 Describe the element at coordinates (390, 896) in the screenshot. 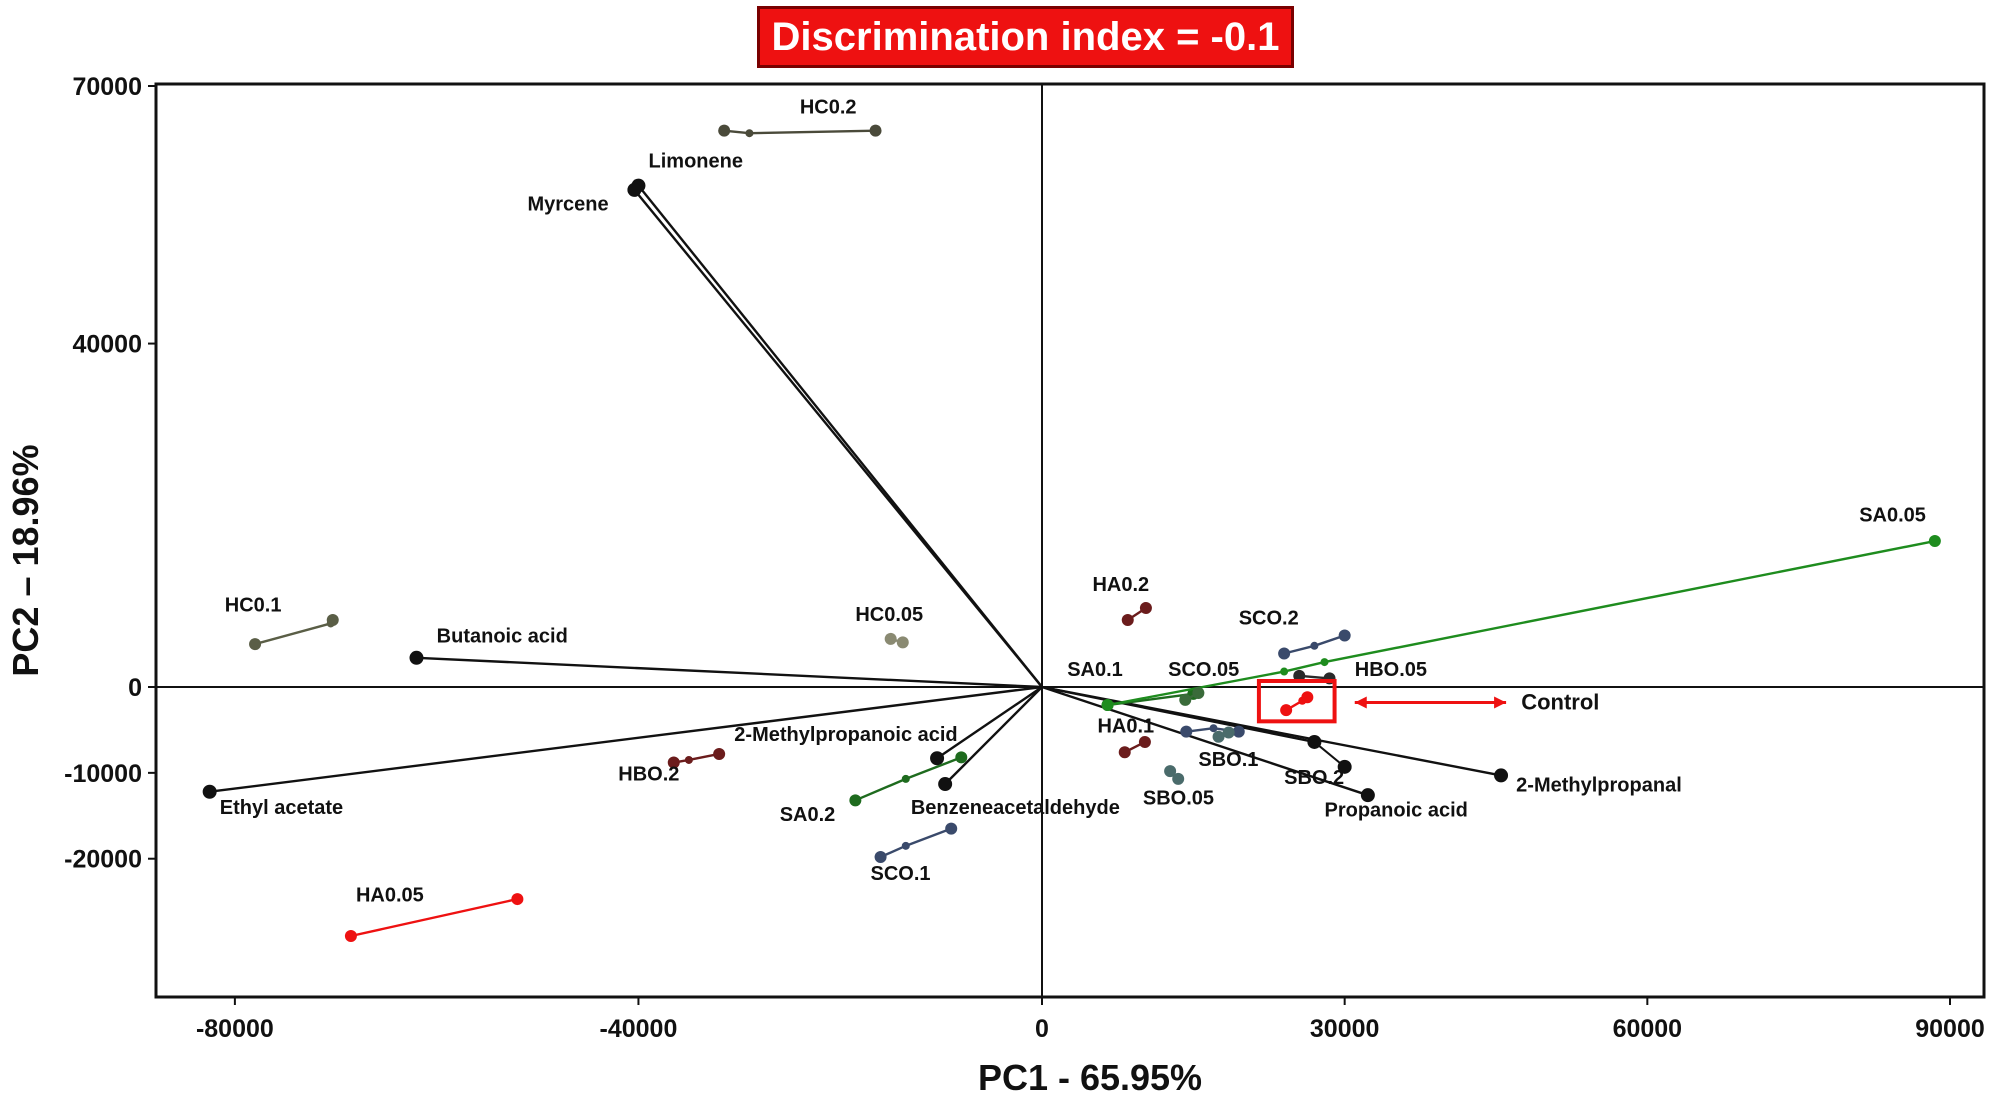

I see `point-label: HA0.05` at that location.